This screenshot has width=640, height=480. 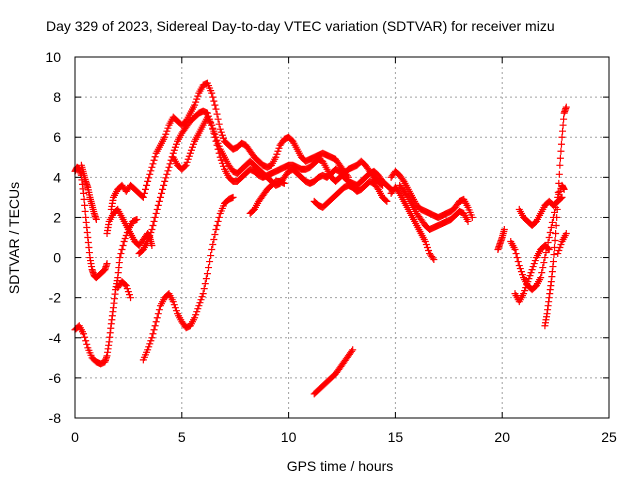 I want to click on y-tick-label: 0, so click(x=57, y=258).